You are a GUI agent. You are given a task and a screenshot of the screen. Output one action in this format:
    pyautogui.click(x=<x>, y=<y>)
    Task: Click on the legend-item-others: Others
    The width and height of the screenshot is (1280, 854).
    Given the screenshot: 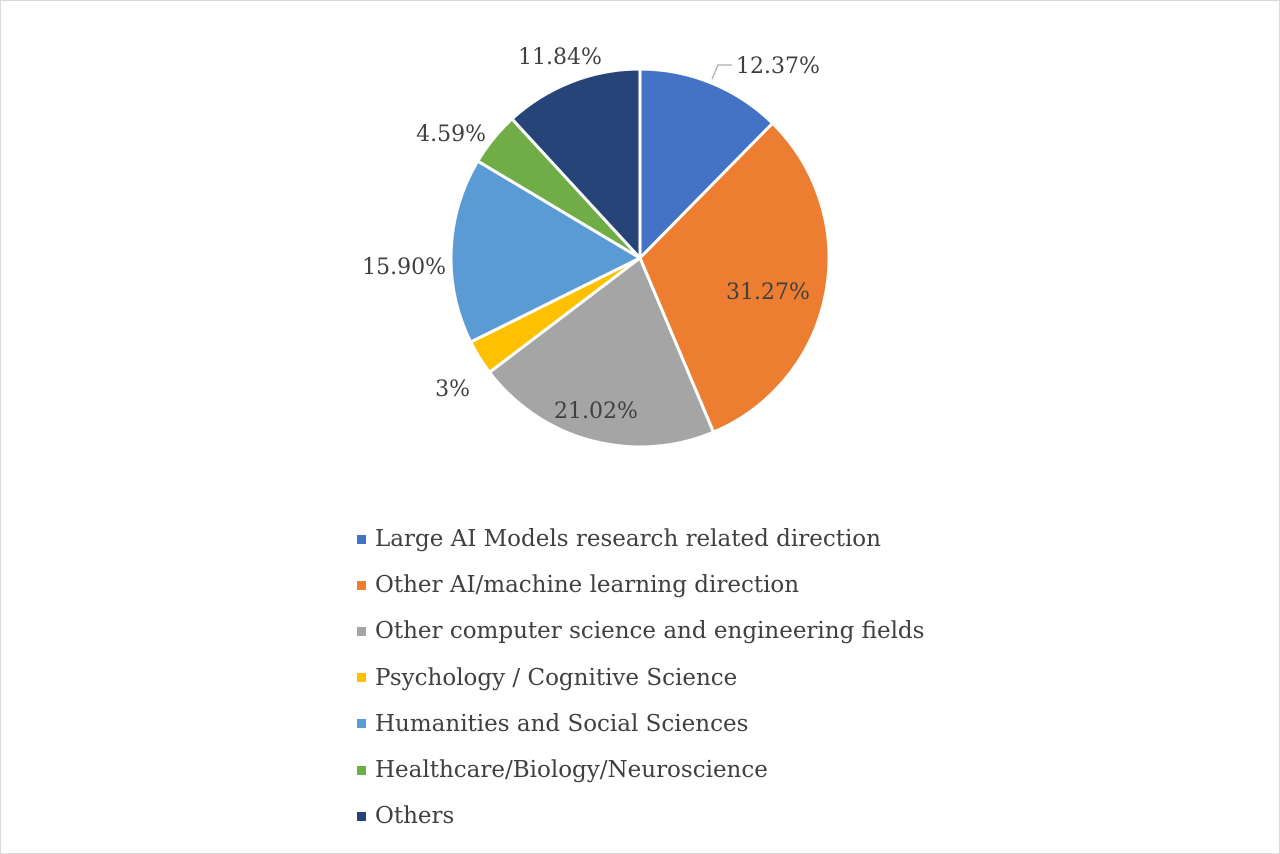 What is the action you would take?
    pyautogui.click(x=640, y=816)
    